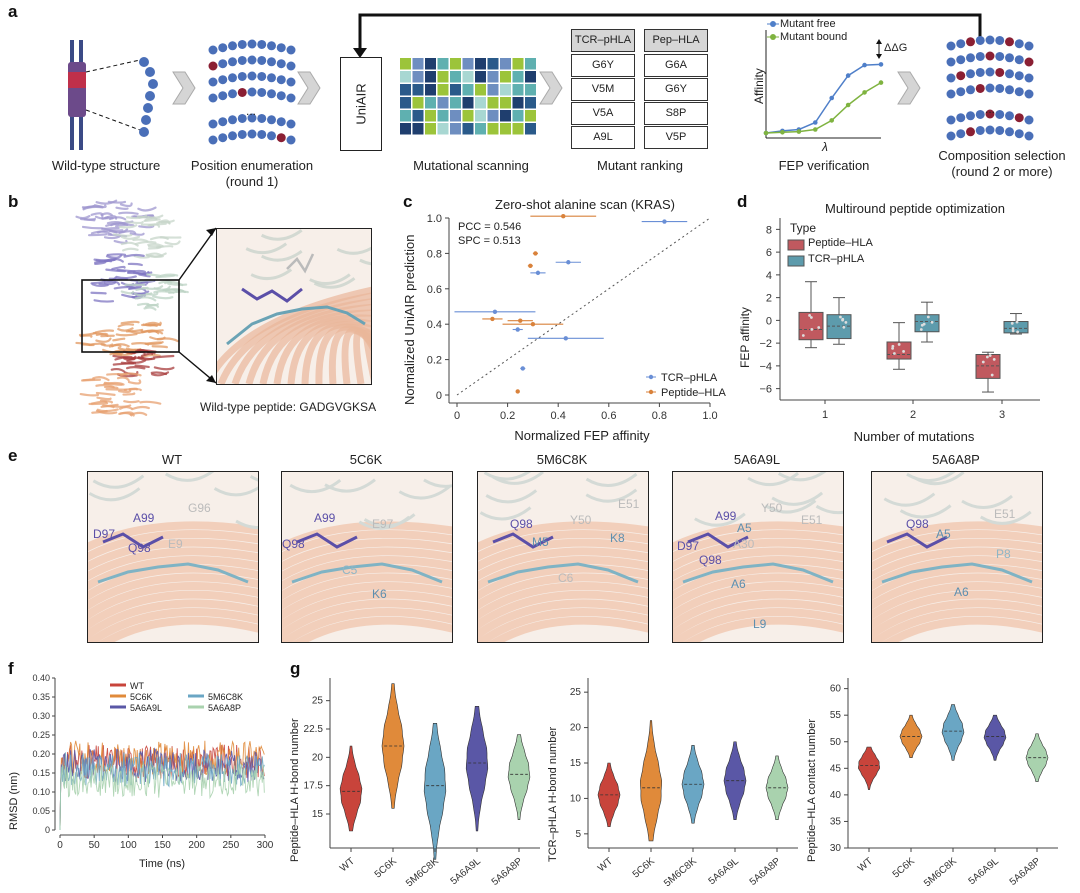 The image size is (1080, 893). What do you see at coordinates (581, 520) in the screenshot?
I see `residue-label: Y50` at bounding box center [581, 520].